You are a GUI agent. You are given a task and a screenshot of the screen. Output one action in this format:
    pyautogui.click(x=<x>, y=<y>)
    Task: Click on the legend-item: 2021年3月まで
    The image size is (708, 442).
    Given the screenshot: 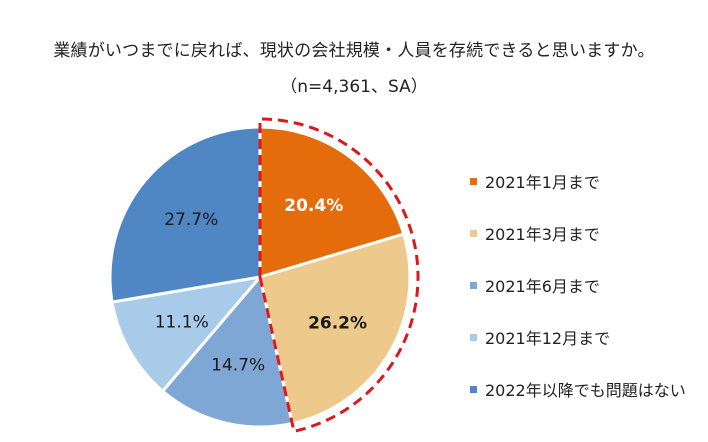 What is the action you would take?
    pyautogui.click(x=578, y=233)
    